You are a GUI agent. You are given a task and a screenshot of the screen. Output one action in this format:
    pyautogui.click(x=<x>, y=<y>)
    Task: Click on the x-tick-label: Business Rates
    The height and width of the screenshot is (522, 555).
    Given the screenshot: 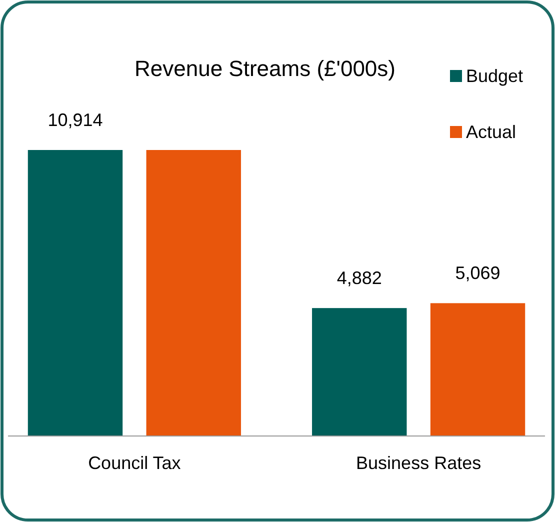 What is the action you would take?
    pyautogui.click(x=419, y=463)
    